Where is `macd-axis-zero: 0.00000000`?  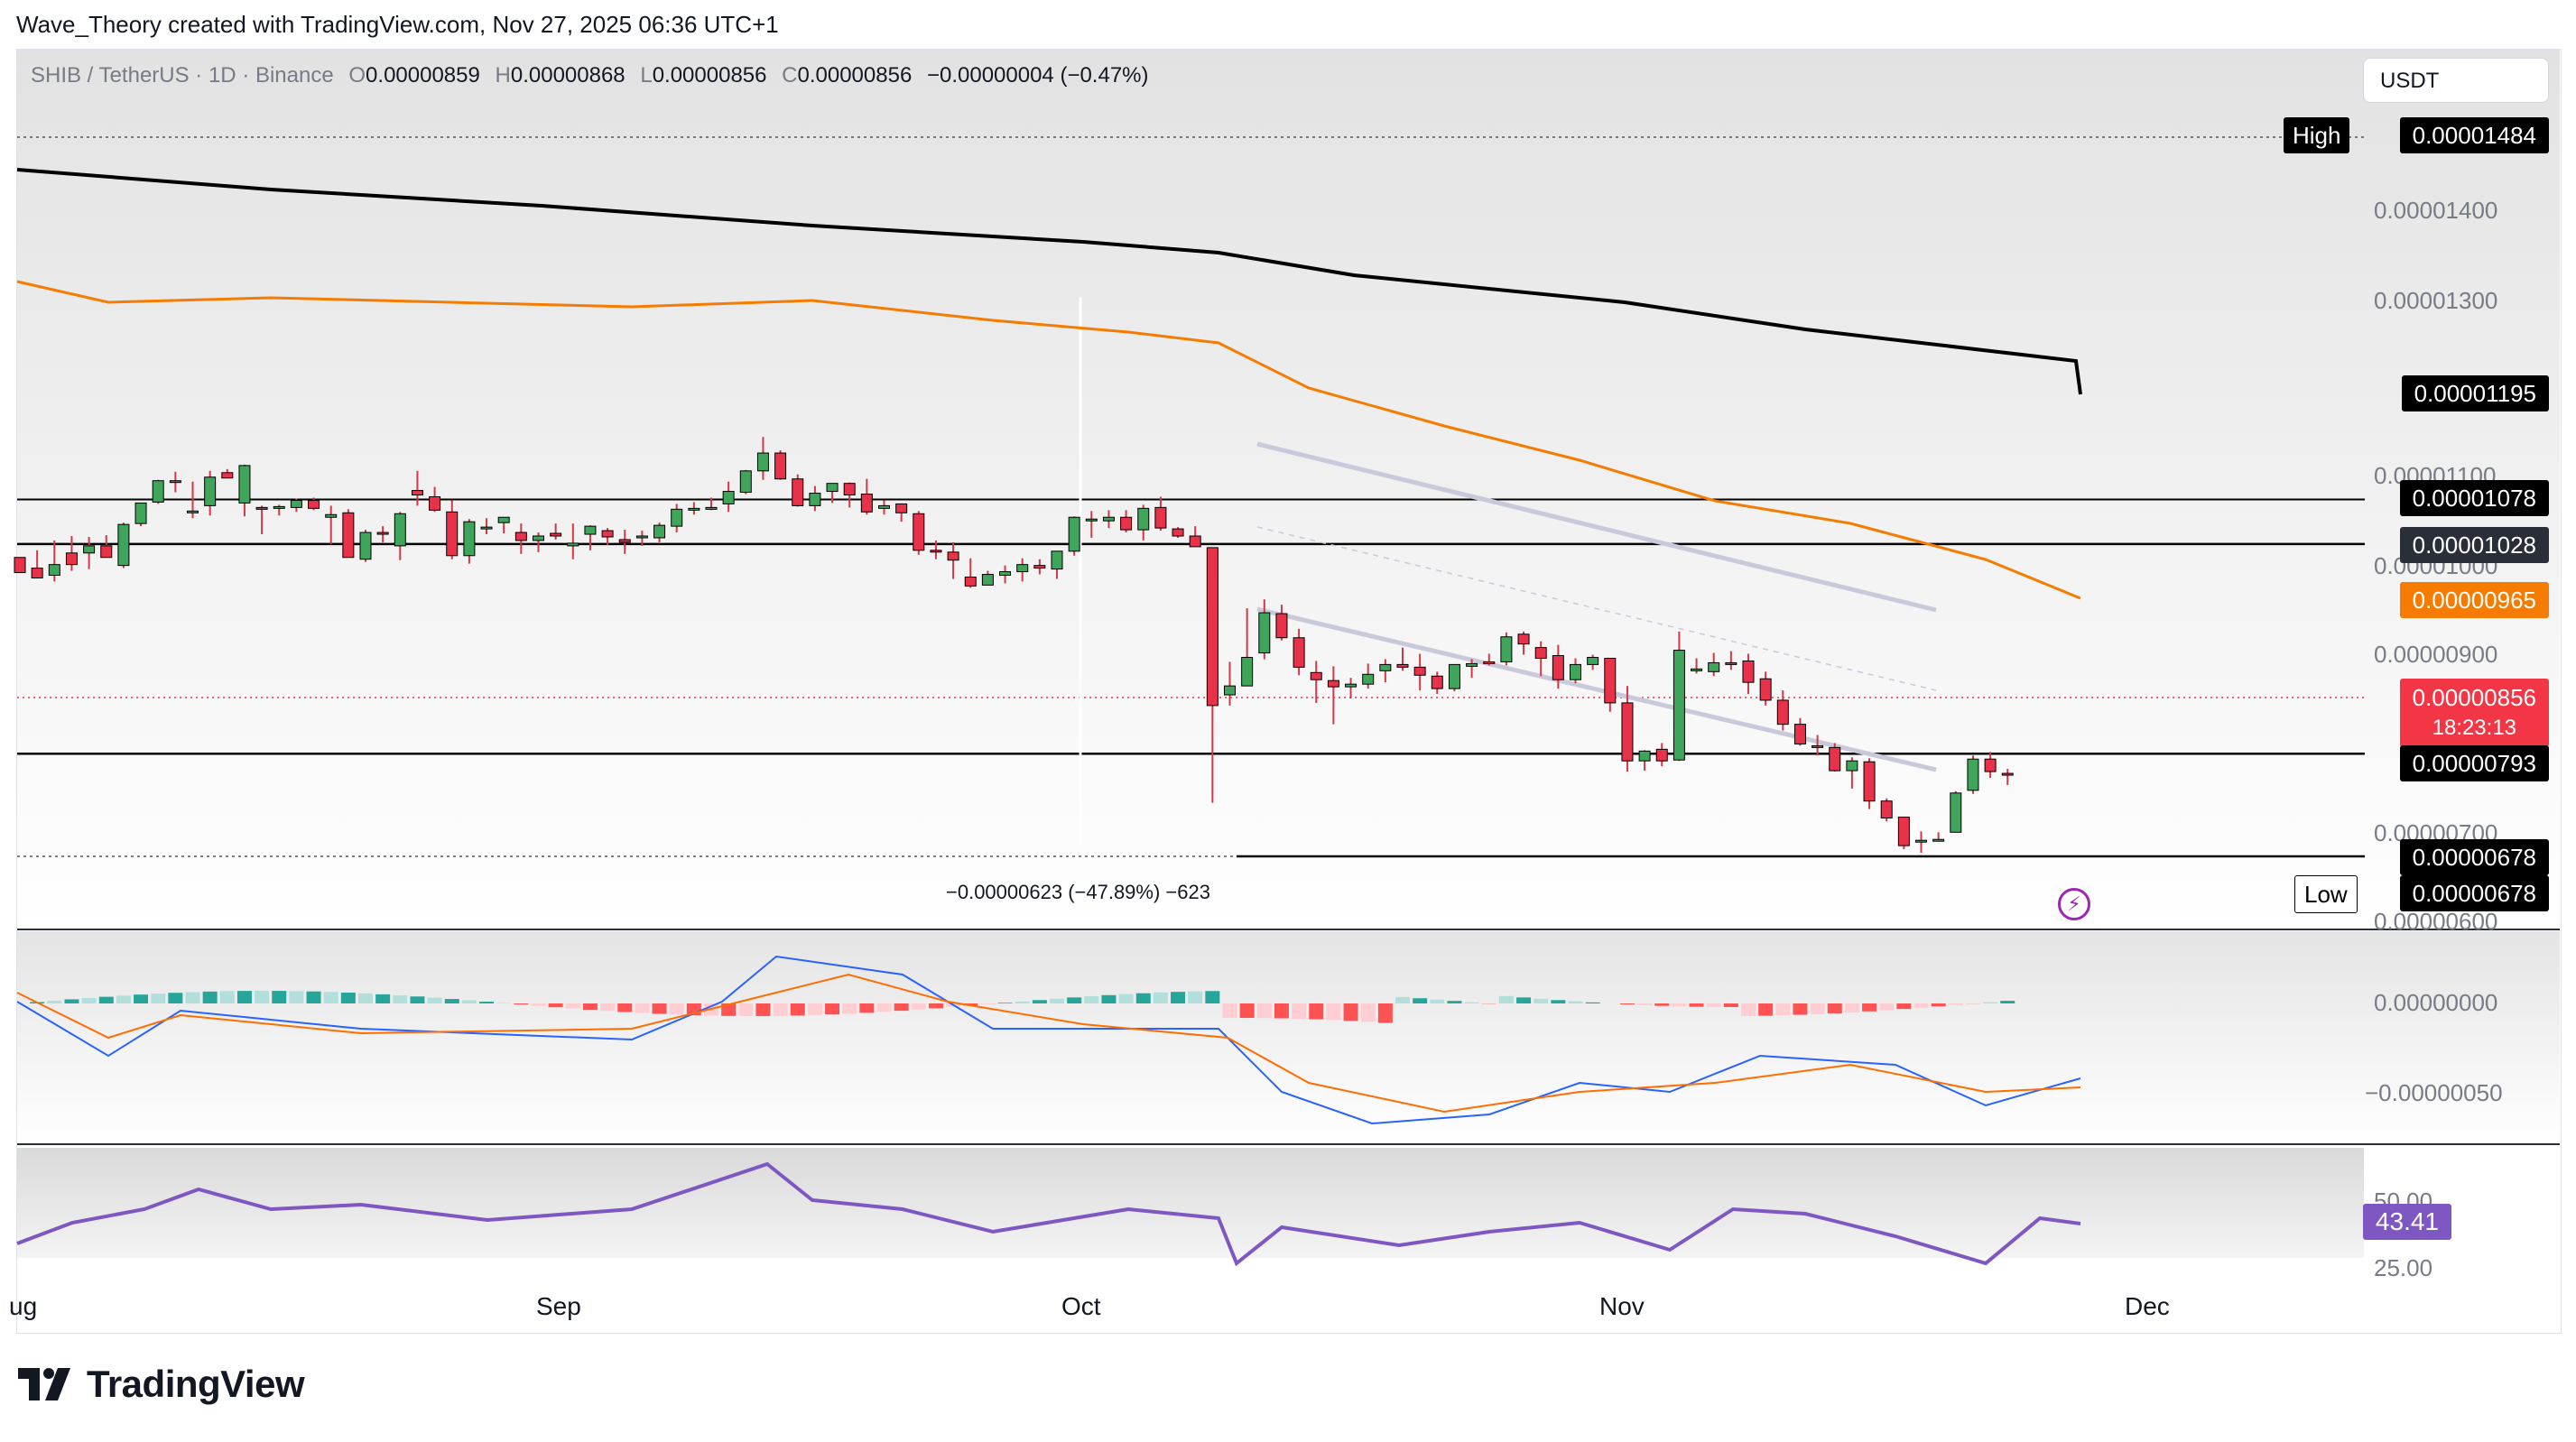
macd-axis-zero: 0.00000000 is located at coordinates (2436, 1002).